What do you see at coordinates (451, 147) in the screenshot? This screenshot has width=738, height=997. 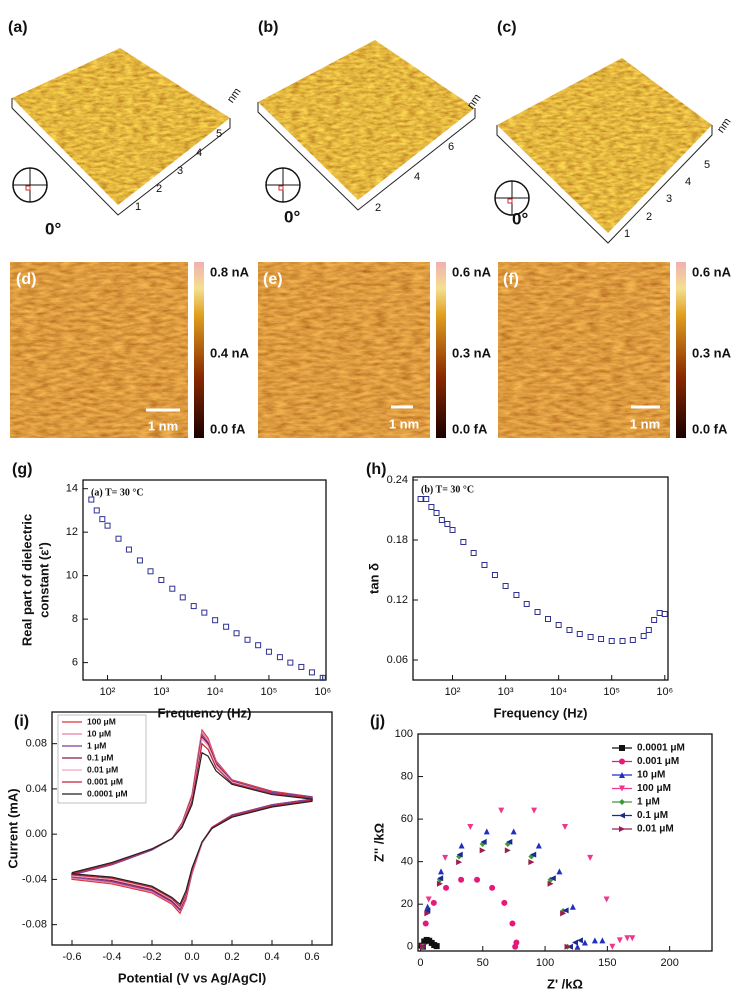 I see `axis-tick-label: 6` at bounding box center [451, 147].